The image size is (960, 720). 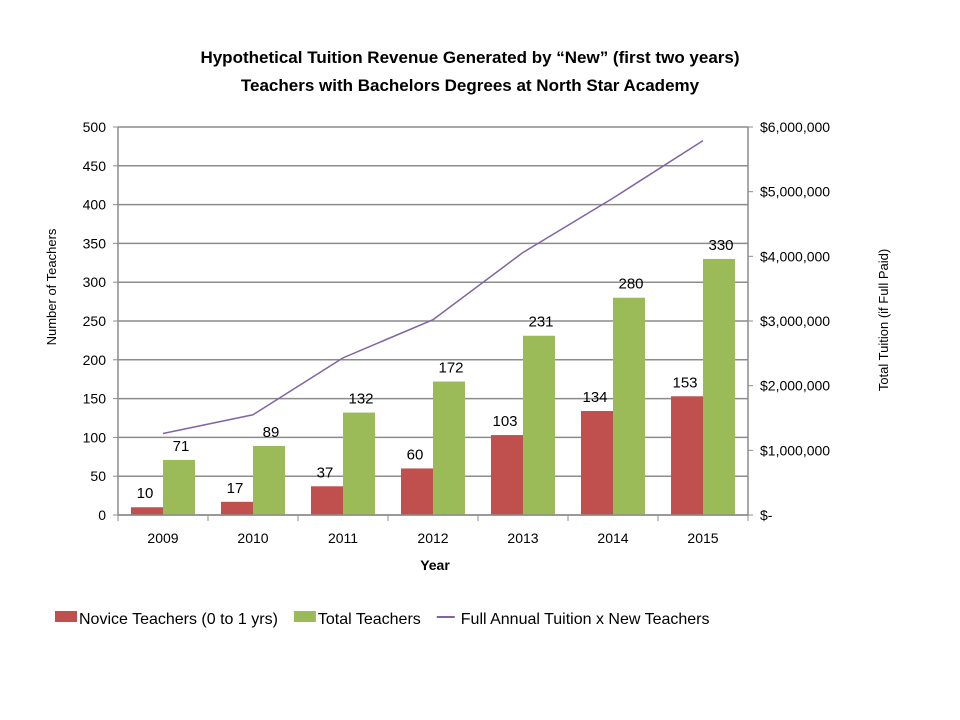 I want to click on y-tick-label: 250, so click(x=95, y=321).